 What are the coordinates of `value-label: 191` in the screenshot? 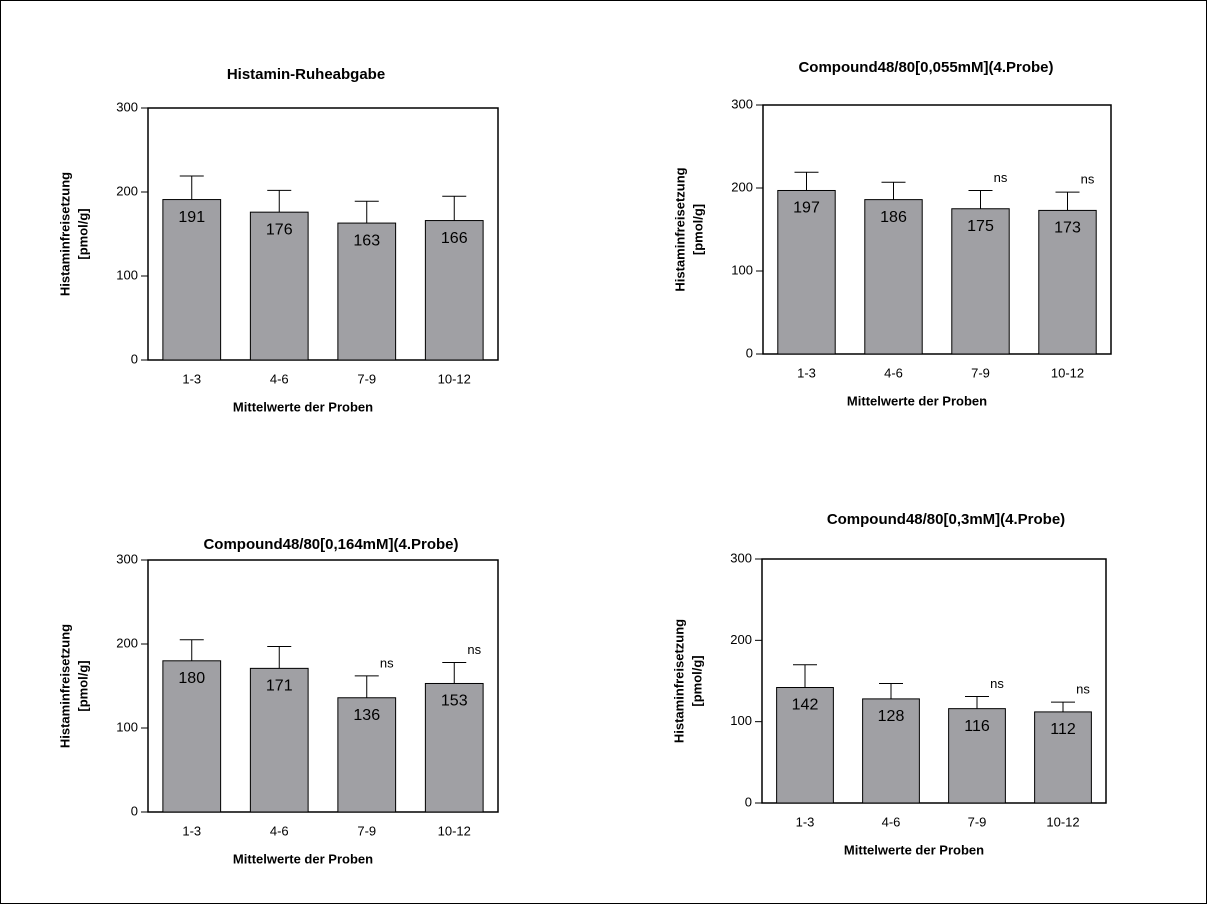 It's located at (191, 217).